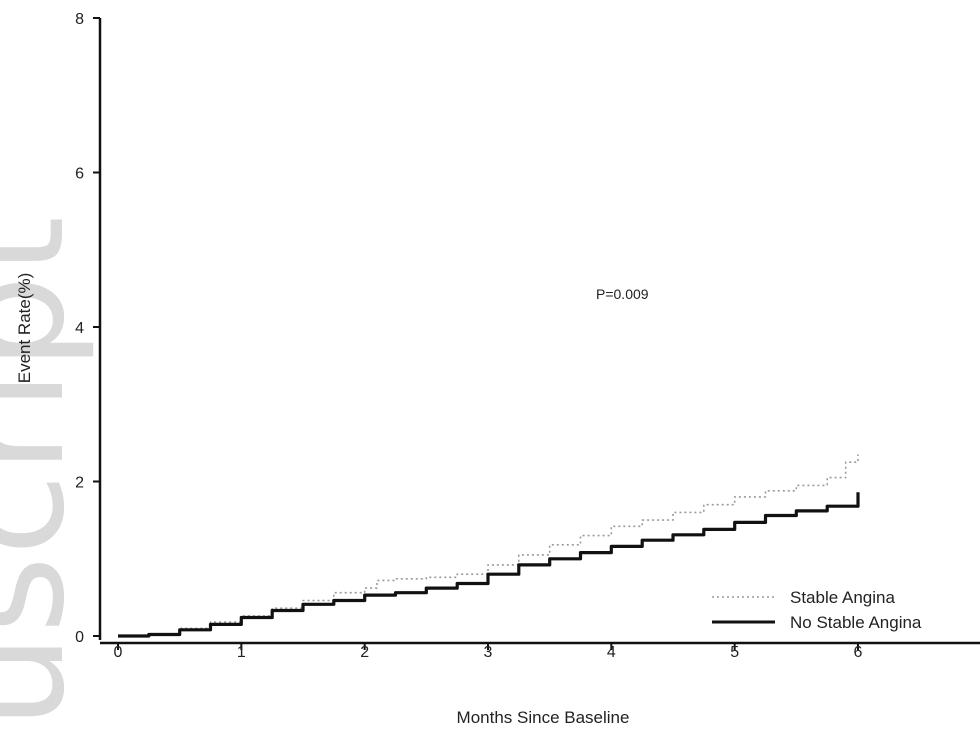  I want to click on y-axis-title: Event Rate(%), so click(24, 328).